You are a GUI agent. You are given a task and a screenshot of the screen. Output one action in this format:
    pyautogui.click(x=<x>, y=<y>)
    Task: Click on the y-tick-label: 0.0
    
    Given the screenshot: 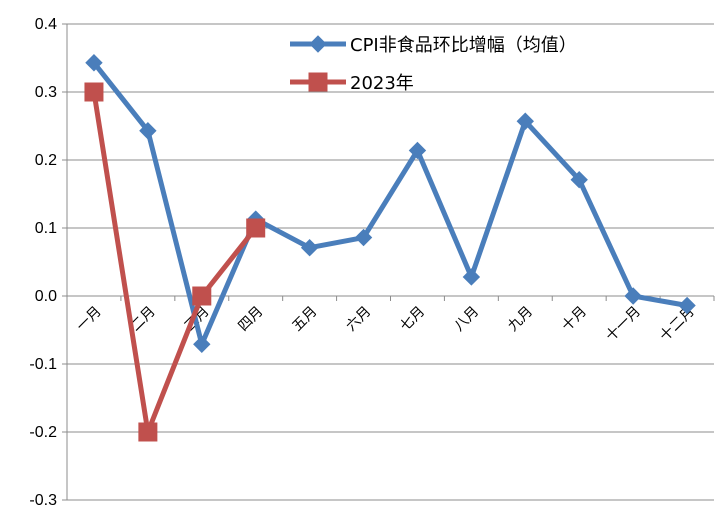 What is the action you would take?
    pyautogui.click(x=46, y=296)
    